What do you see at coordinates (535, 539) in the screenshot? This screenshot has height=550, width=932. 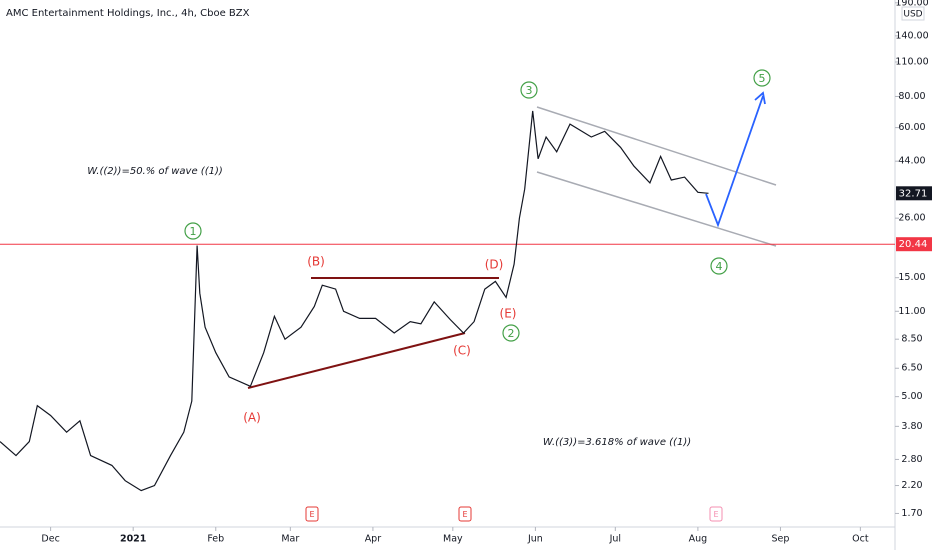 I see `x-tick-label: Jun` at bounding box center [535, 539].